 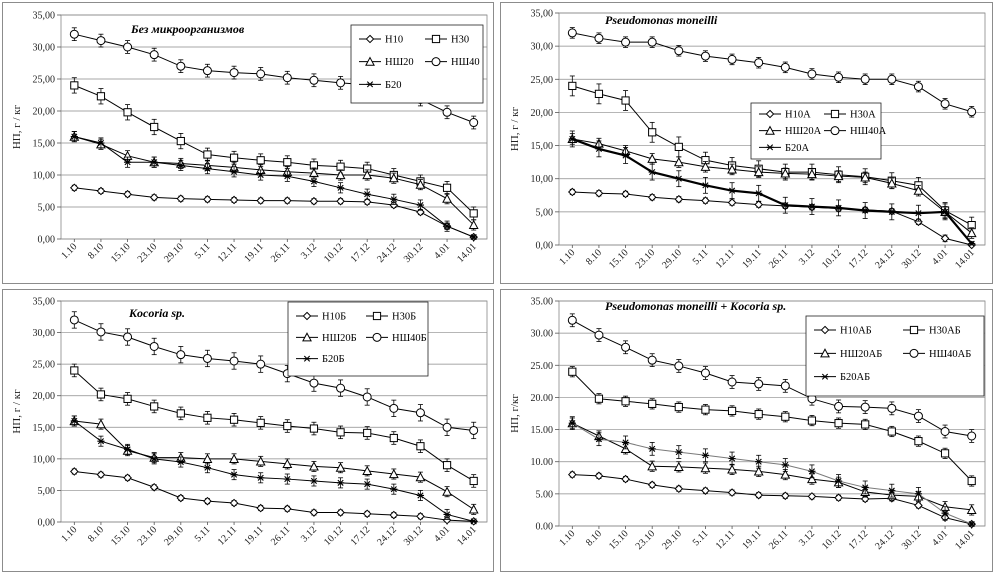 What do you see at coordinates (156, 313) in the screenshot?
I see `chart-title: Kocoria sp.` at bounding box center [156, 313].